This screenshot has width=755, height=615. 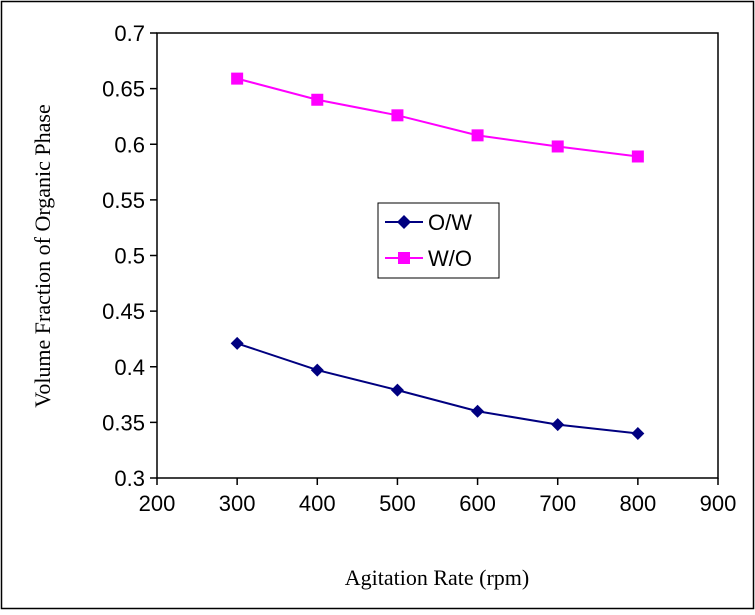 What do you see at coordinates (157, 503) in the screenshot?
I see `x-tick-label: 200` at bounding box center [157, 503].